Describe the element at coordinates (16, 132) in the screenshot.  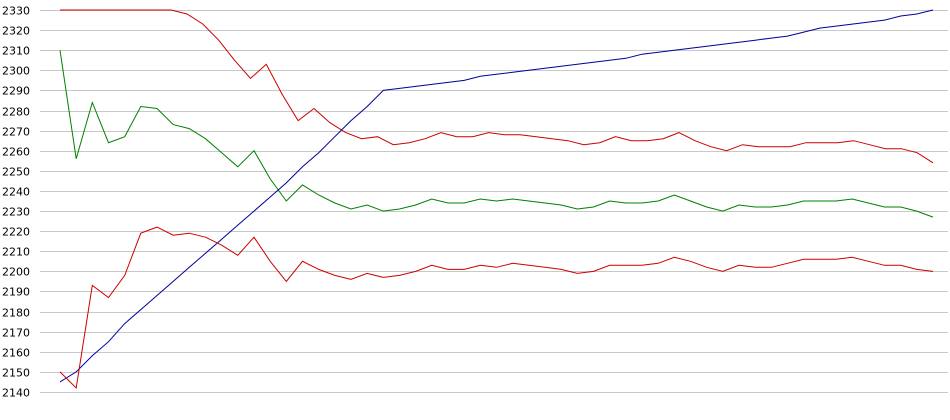
I see `y-tick-label: 2270` at that location.